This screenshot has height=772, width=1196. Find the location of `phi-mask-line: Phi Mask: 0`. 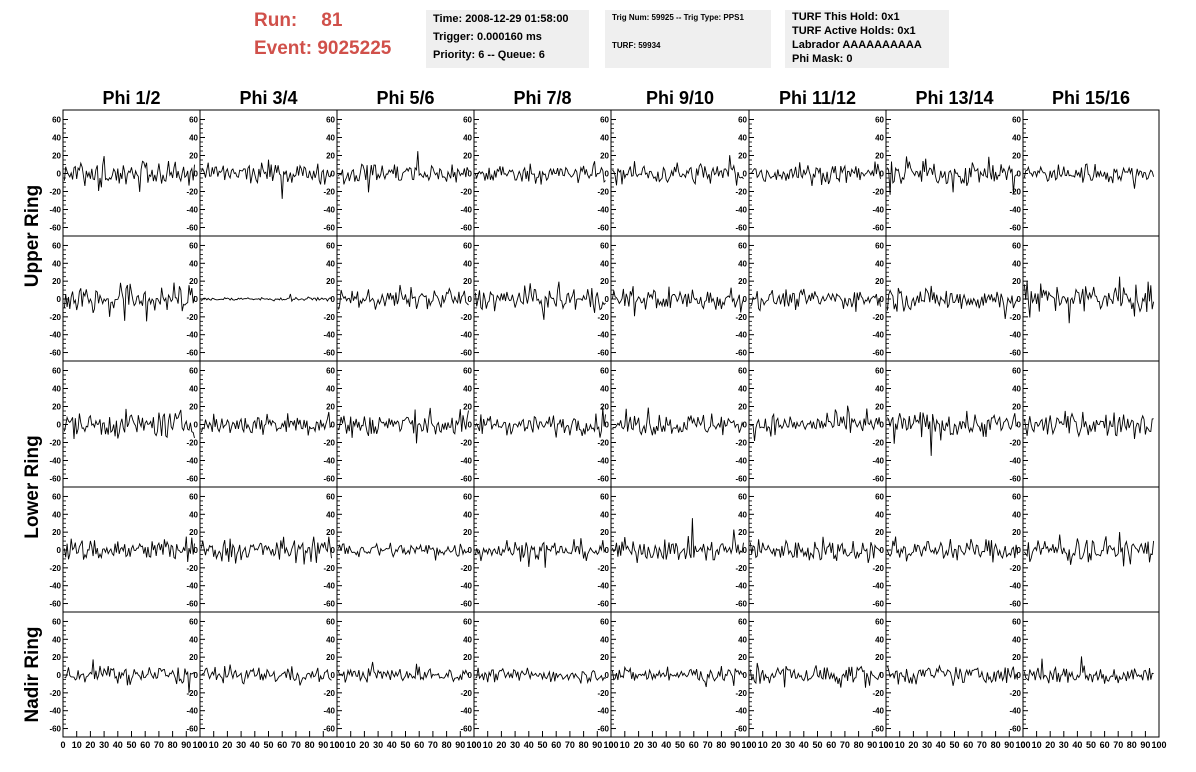

phi-mask-line: Phi Mask: 0 is located at coordinates (822, 59).